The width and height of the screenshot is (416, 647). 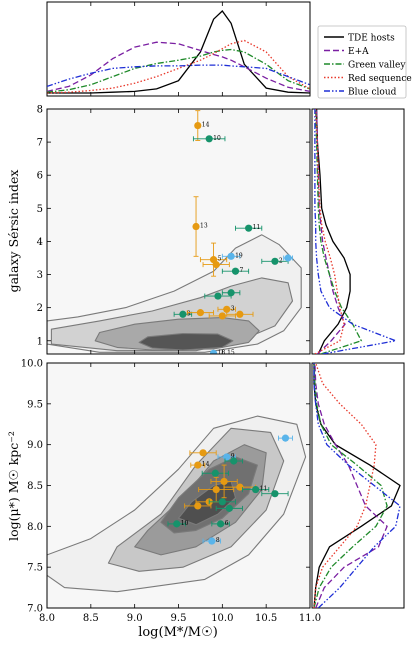 I want to click on x-tick-label: 8.5, so click(x=91, y=618).